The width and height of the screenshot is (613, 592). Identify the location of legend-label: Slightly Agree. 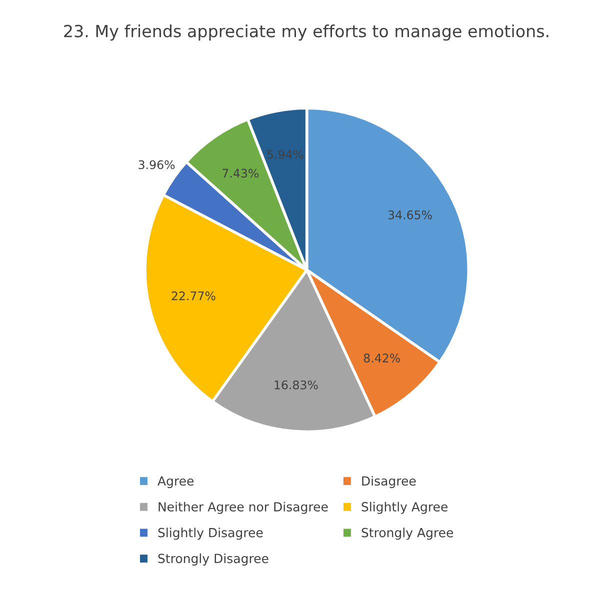
(405, 508).